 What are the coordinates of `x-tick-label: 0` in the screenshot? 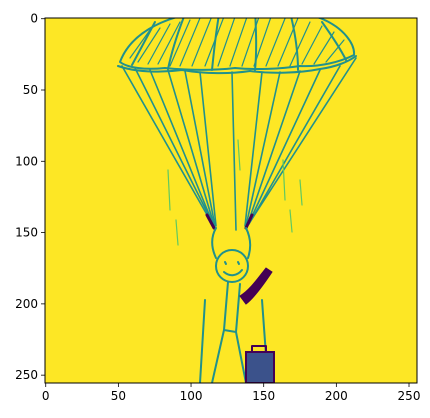 It's located at (46, 396).